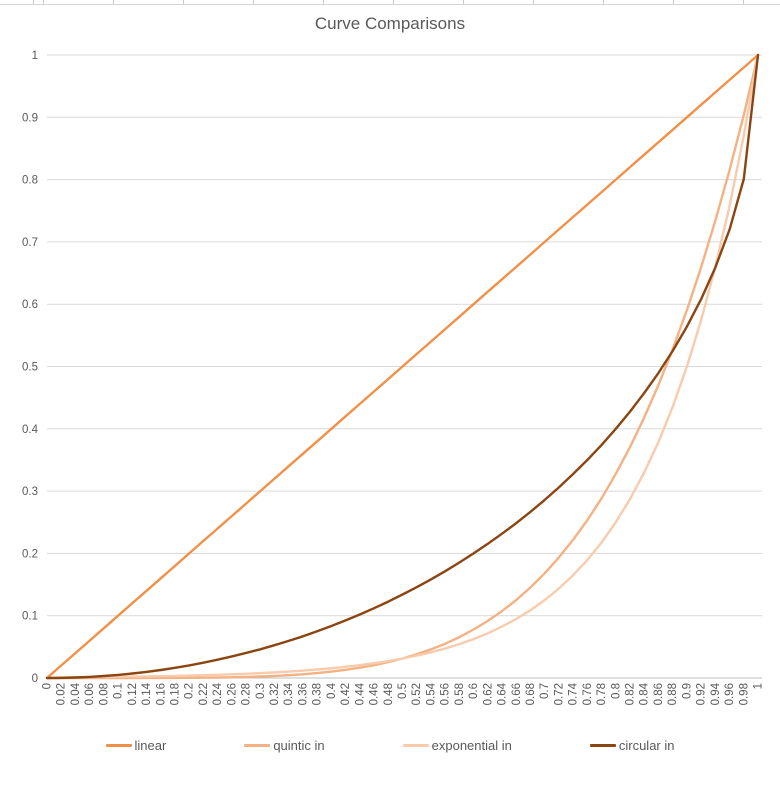 The width and height of the screenshot is (780, 800). I want to click on x-axis-tick-label: 0.16, so click(161, 694).